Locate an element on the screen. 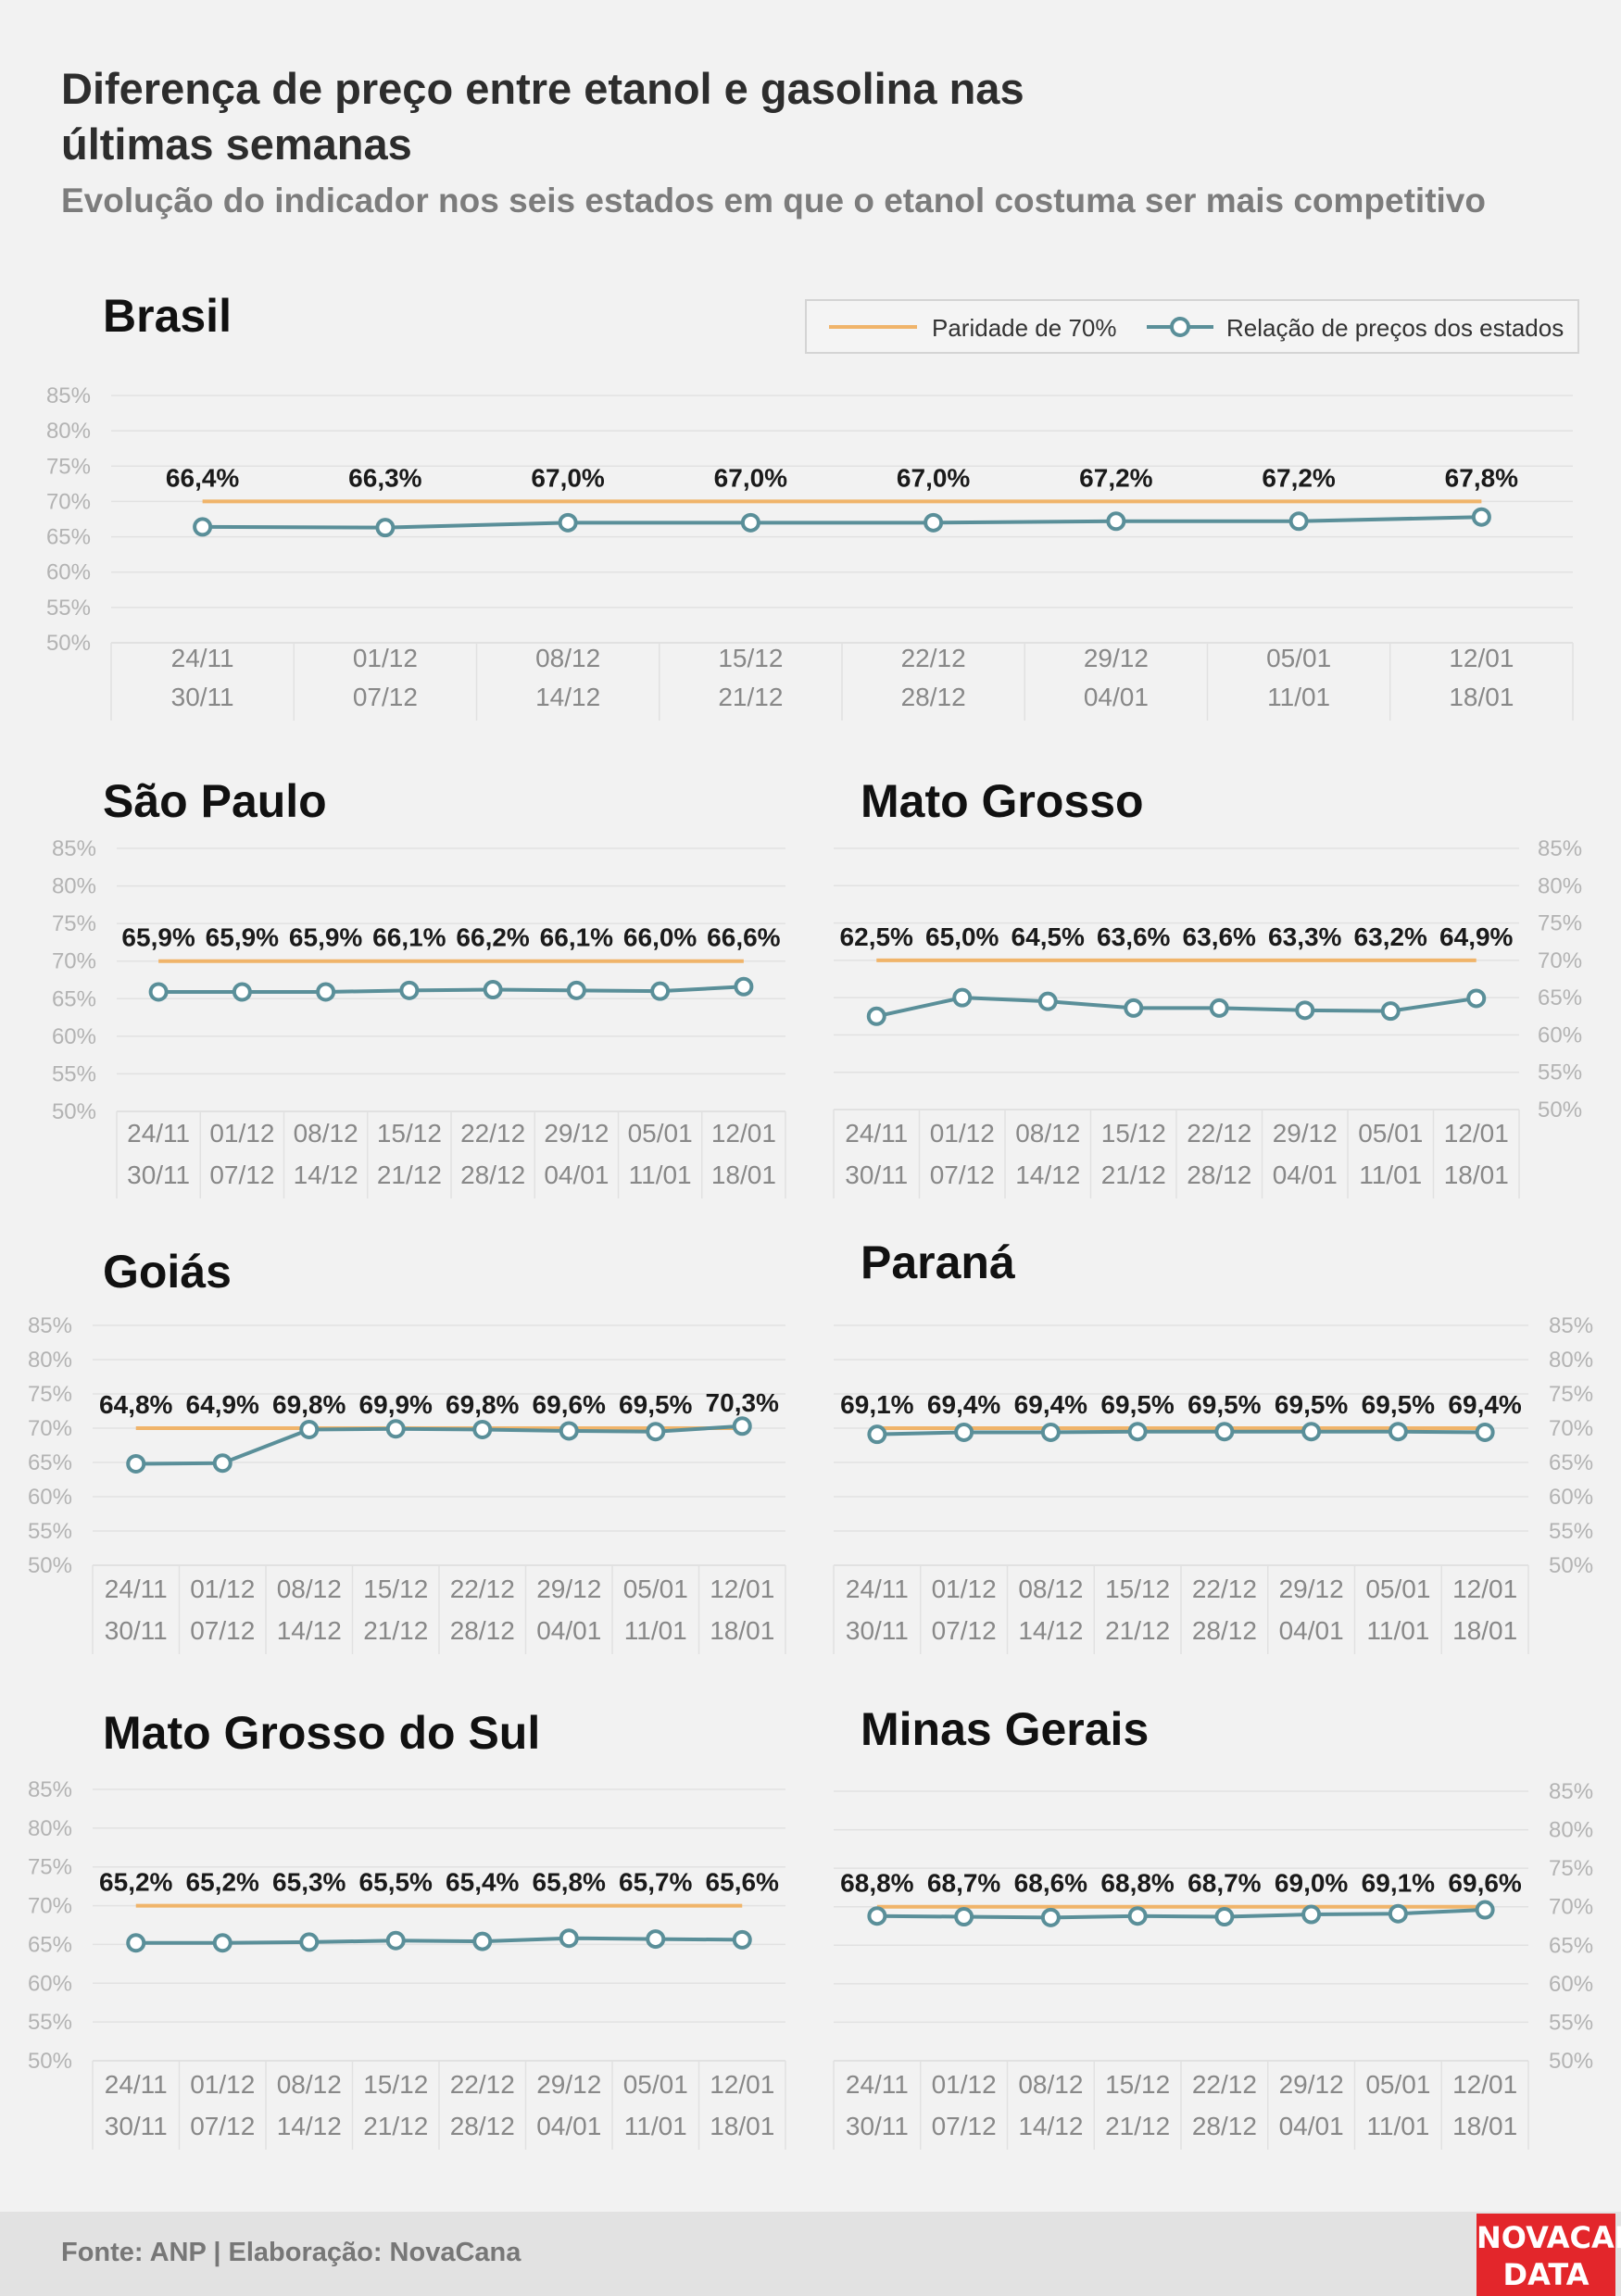 The height and width of the screenshot is (2296, 1621). y-tick-label: 75% is located at coordinates (50, 1867).